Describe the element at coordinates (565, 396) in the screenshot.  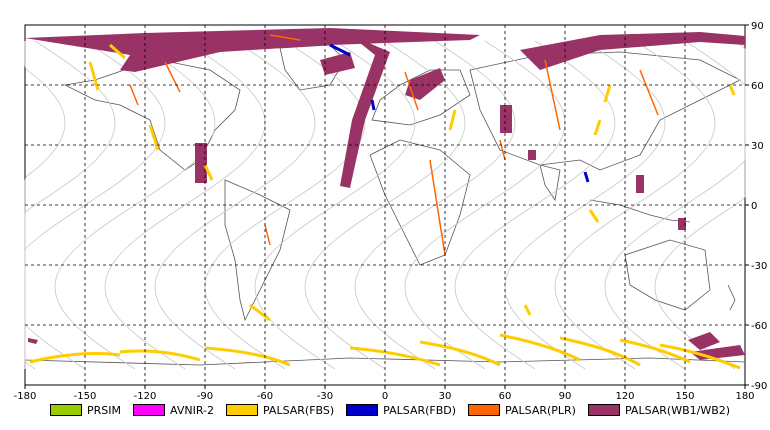
I see `x-tick-label: 90` at that location.